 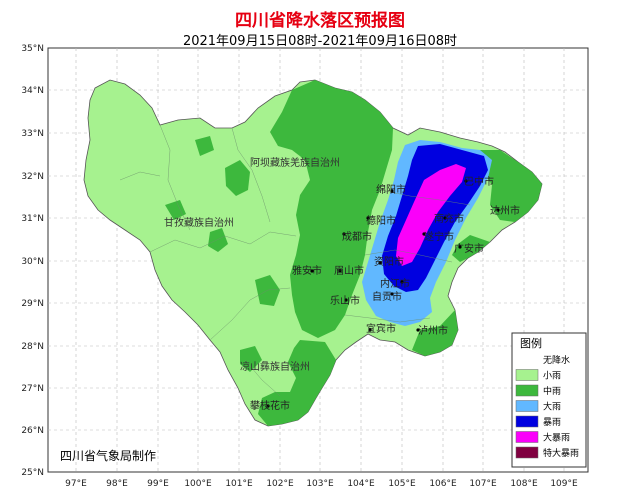 What do you see at coordinates (76, 484) in the screenshot?
I see `lon-tick: 97°E` at bounding box center [76, 484].